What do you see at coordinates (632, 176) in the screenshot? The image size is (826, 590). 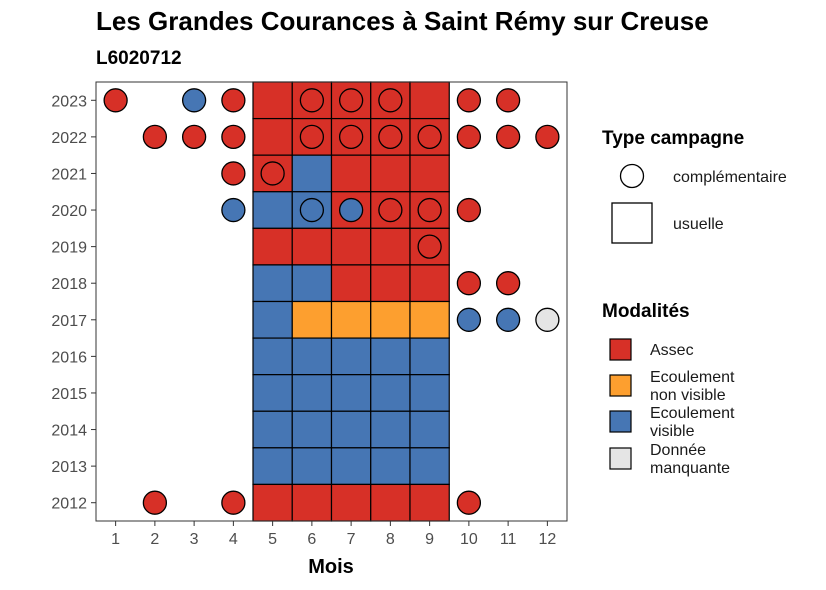 I see `legend-key-complementaire` at bounding box center [632, 176].